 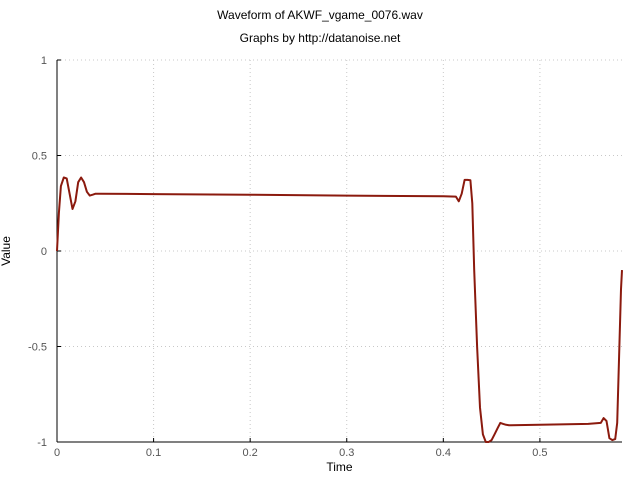 I want to click on y-tick-label: 0.5, so click(x=39, y=157).